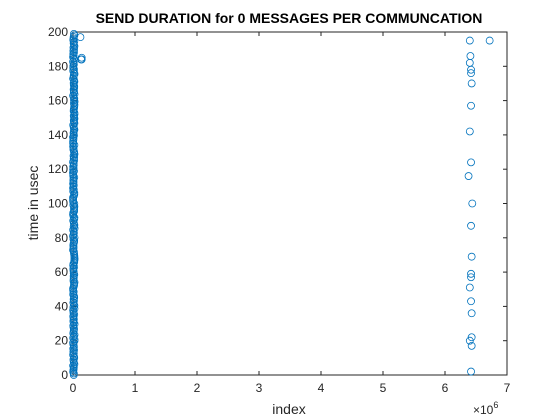 The image size is (560, 420). Describe the element at coordinates (62, 238) in the screenshot. I see `y-tick-label: 80` at that location.